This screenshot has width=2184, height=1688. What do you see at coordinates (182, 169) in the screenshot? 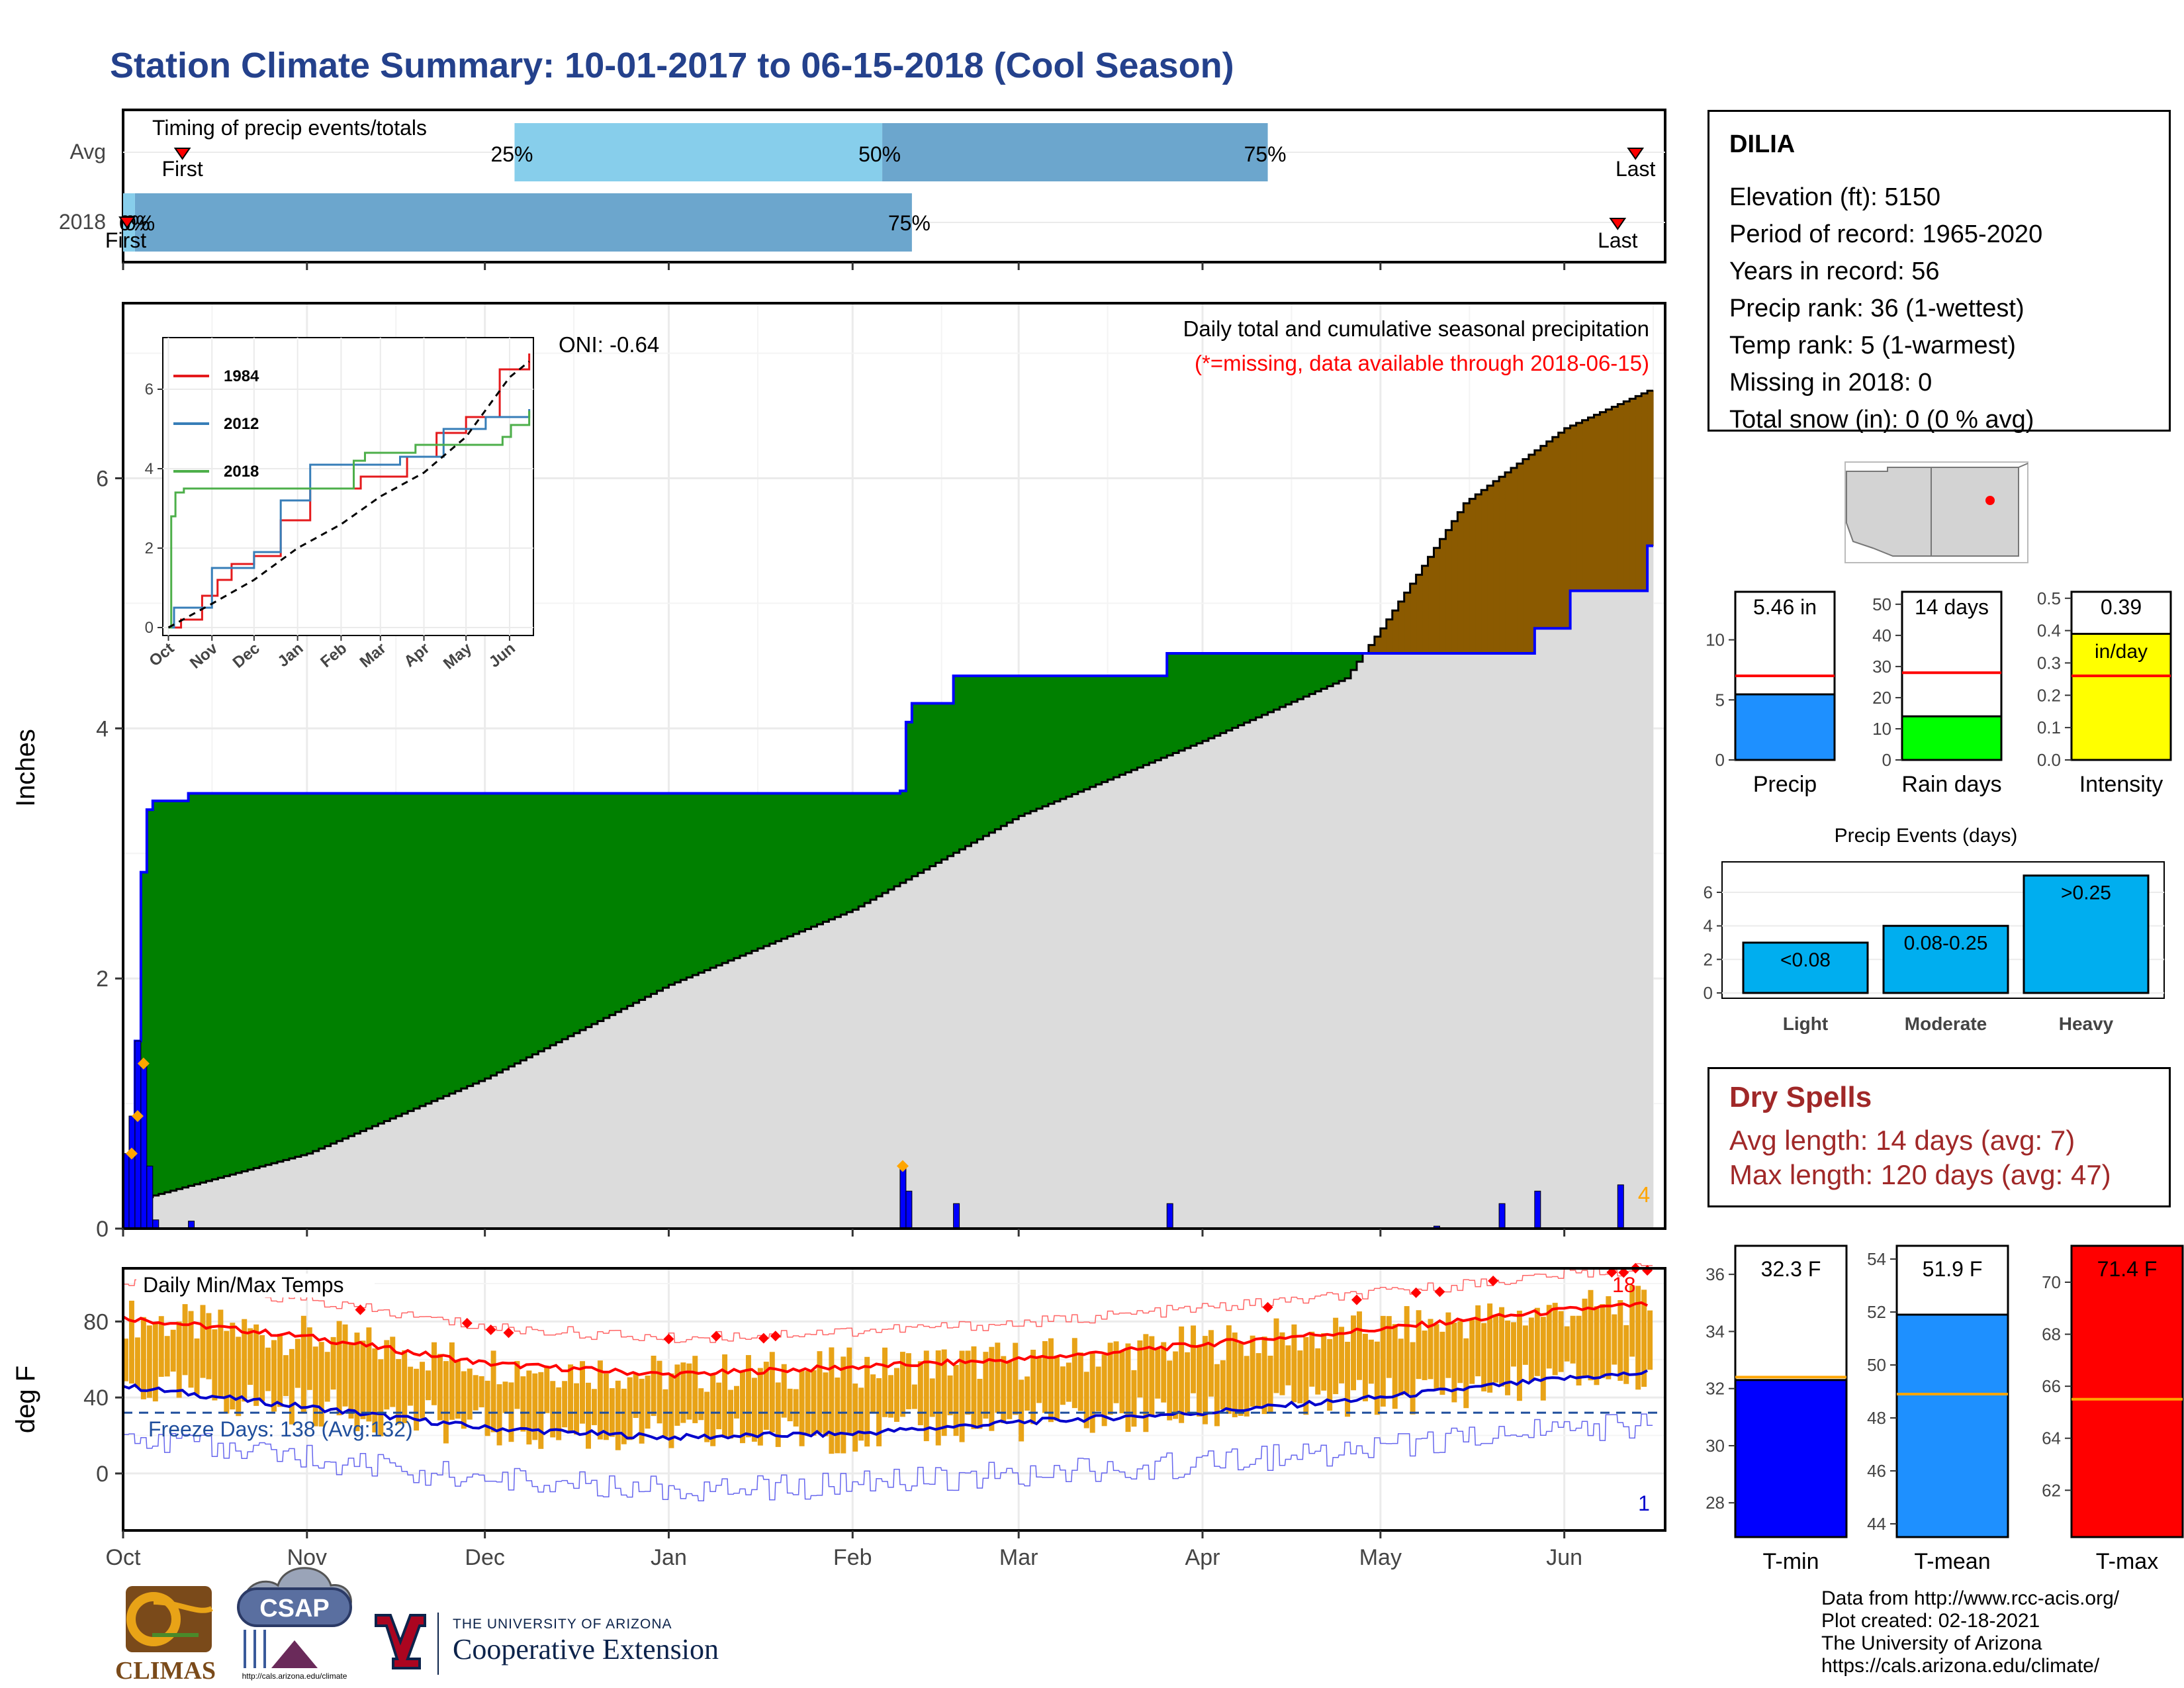
I see `timing-avg-first-label: First` at bounding box center [182, 169].